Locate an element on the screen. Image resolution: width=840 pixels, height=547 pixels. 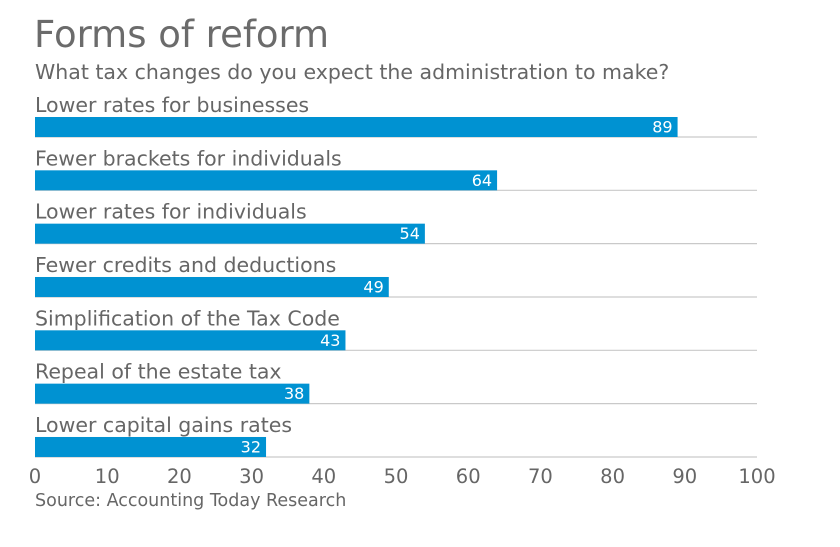
category-label: Lower capital gains rates is located at coordinates (163, 425).